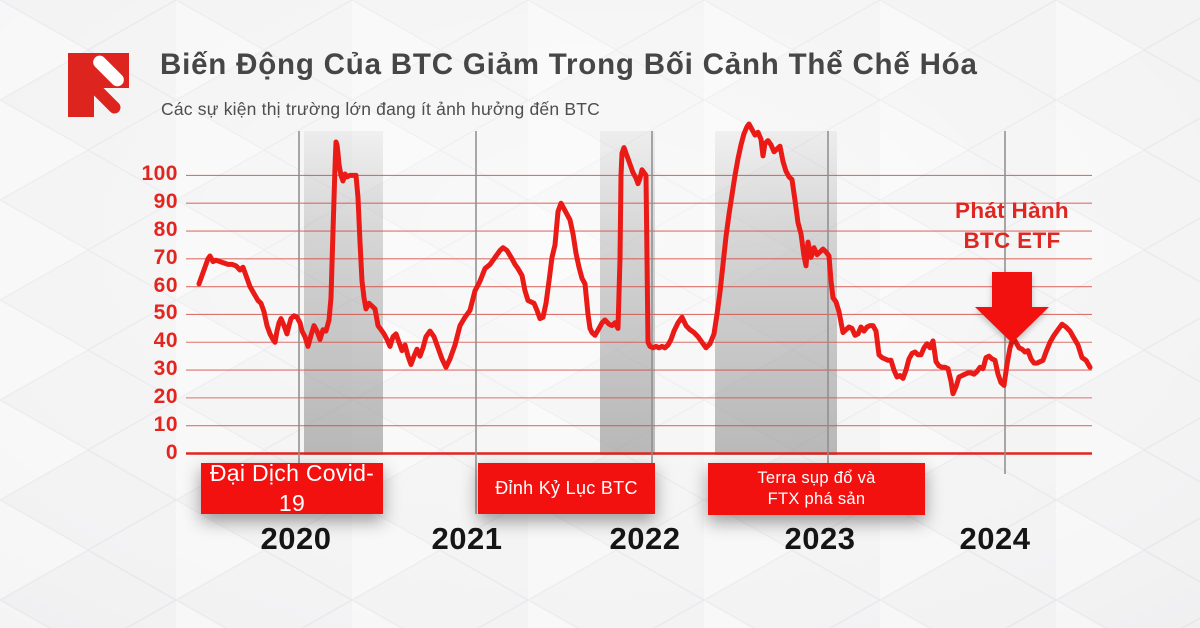  Describe the element at coordinates (165, 424) in the screenshot. I see `y-axis-label-10: 10` at that location.